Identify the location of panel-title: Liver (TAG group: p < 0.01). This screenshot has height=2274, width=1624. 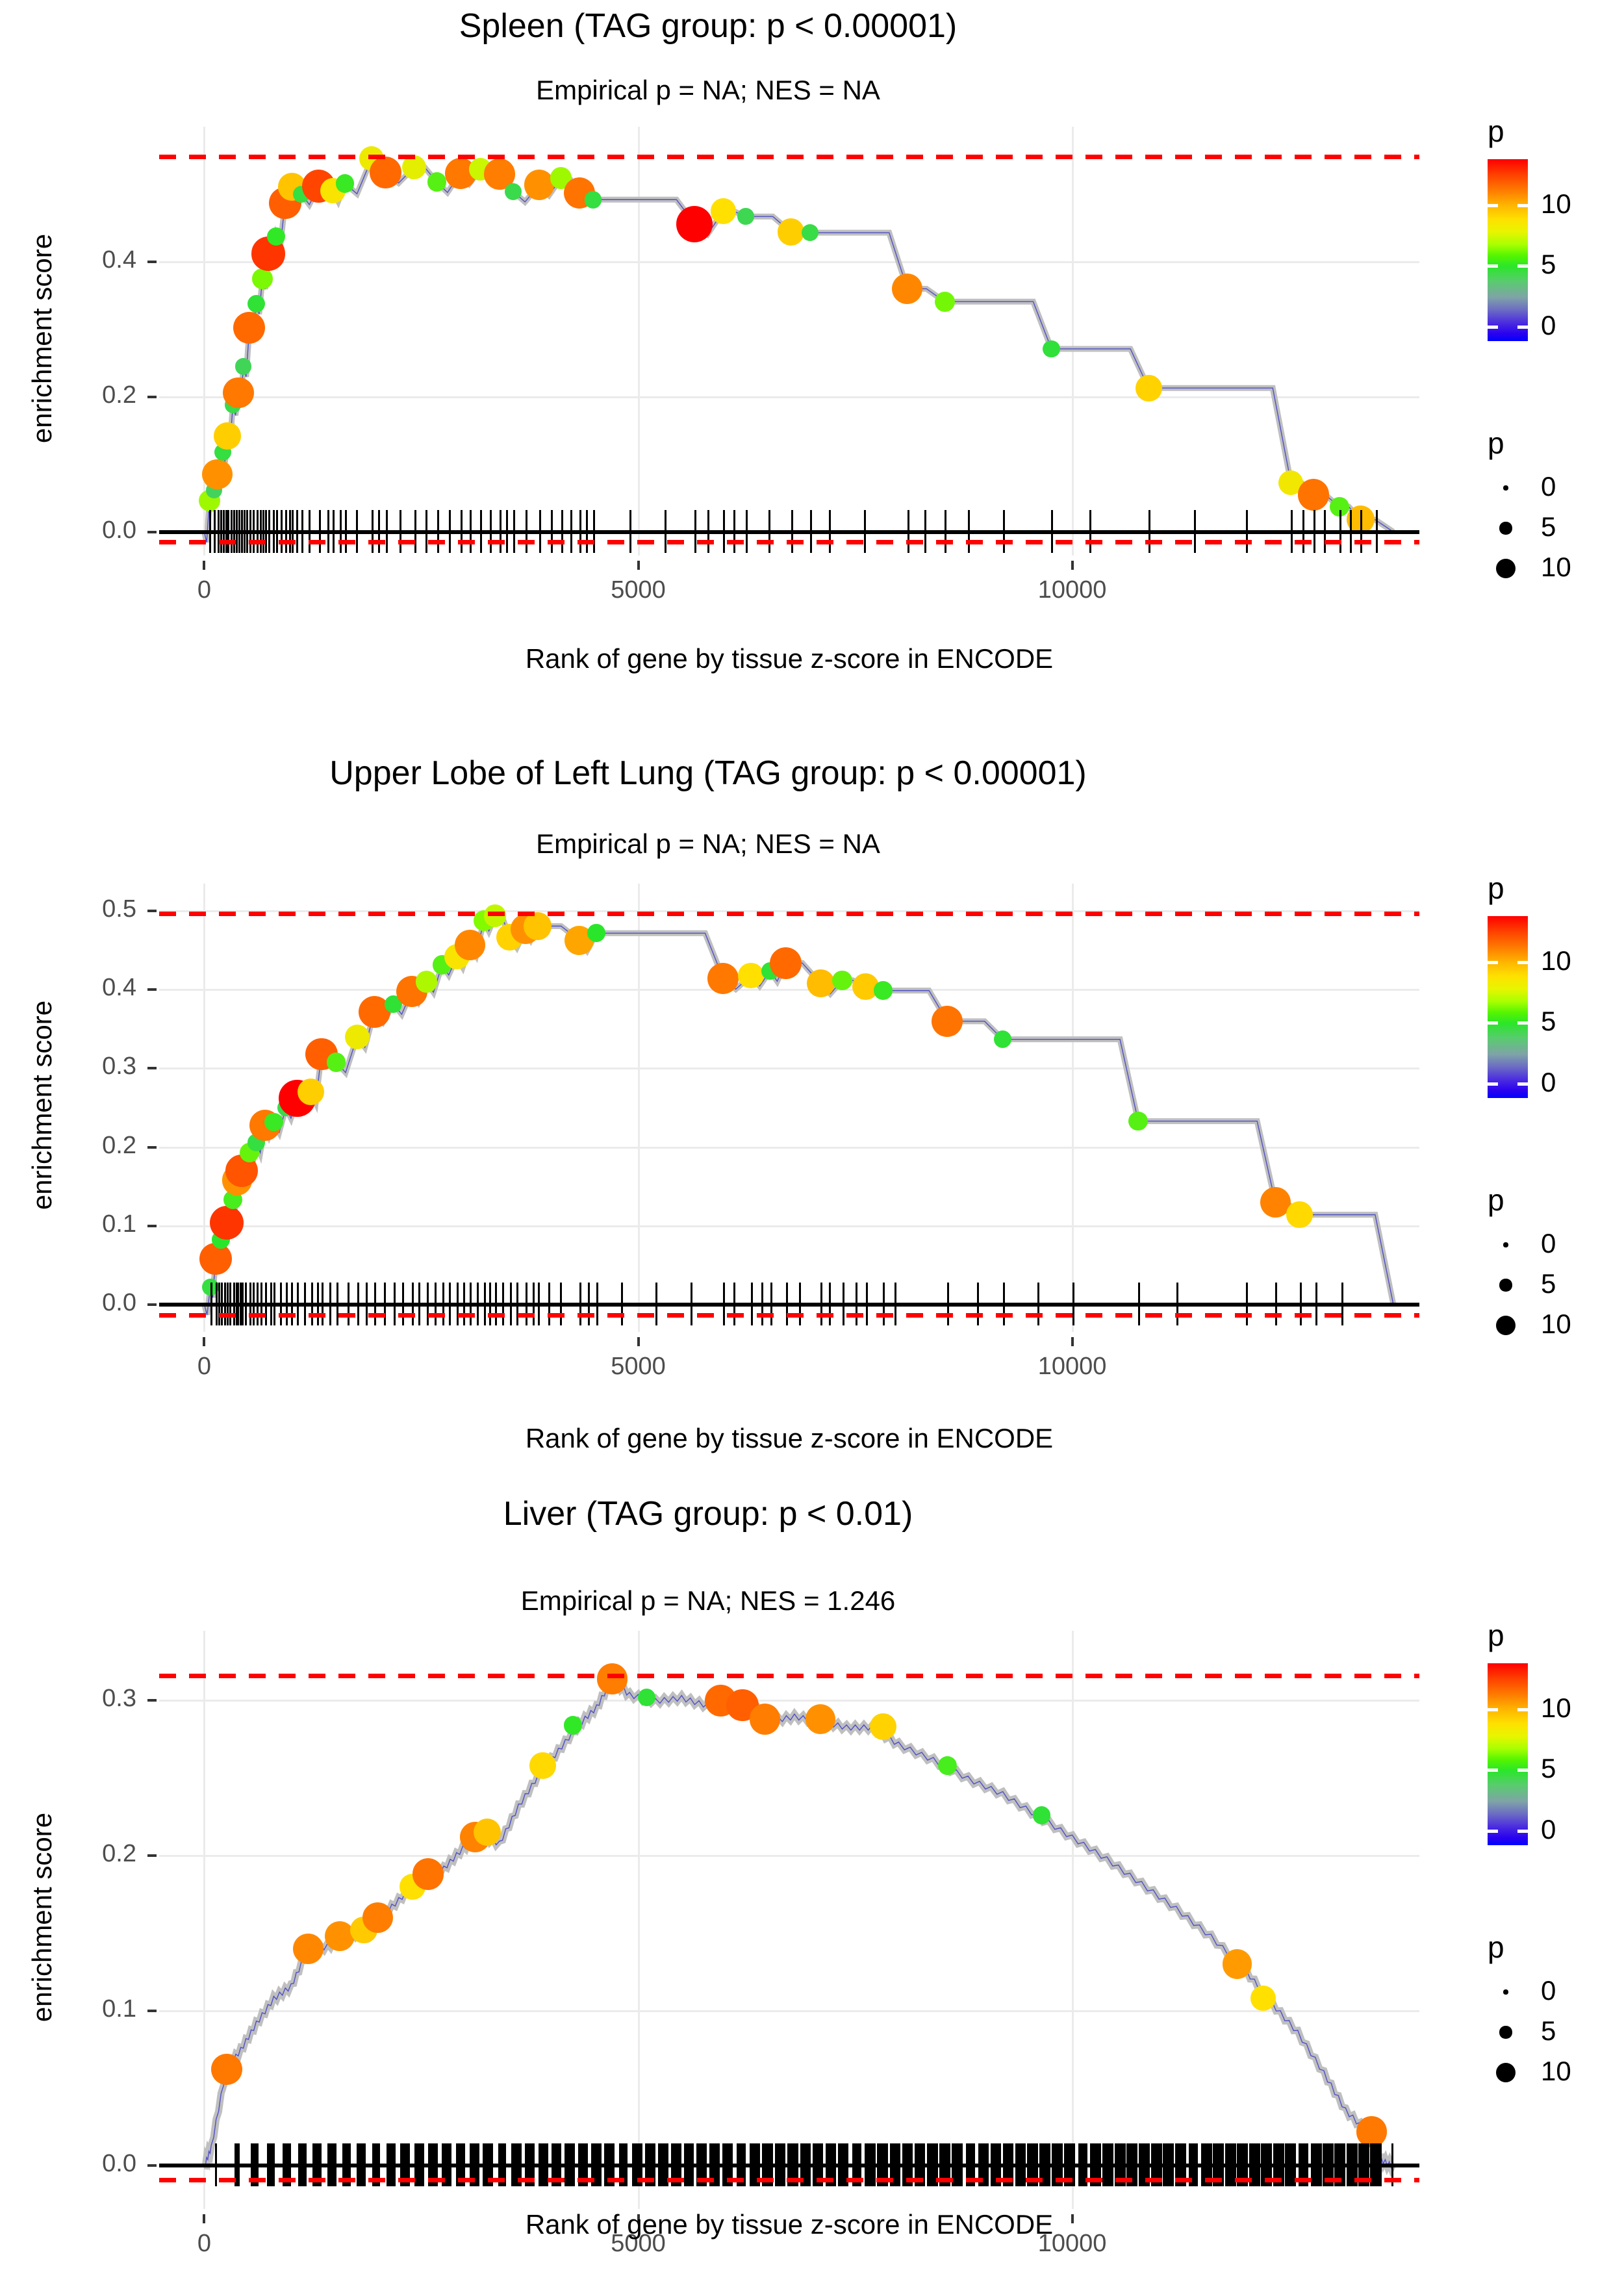
(708, 1514).